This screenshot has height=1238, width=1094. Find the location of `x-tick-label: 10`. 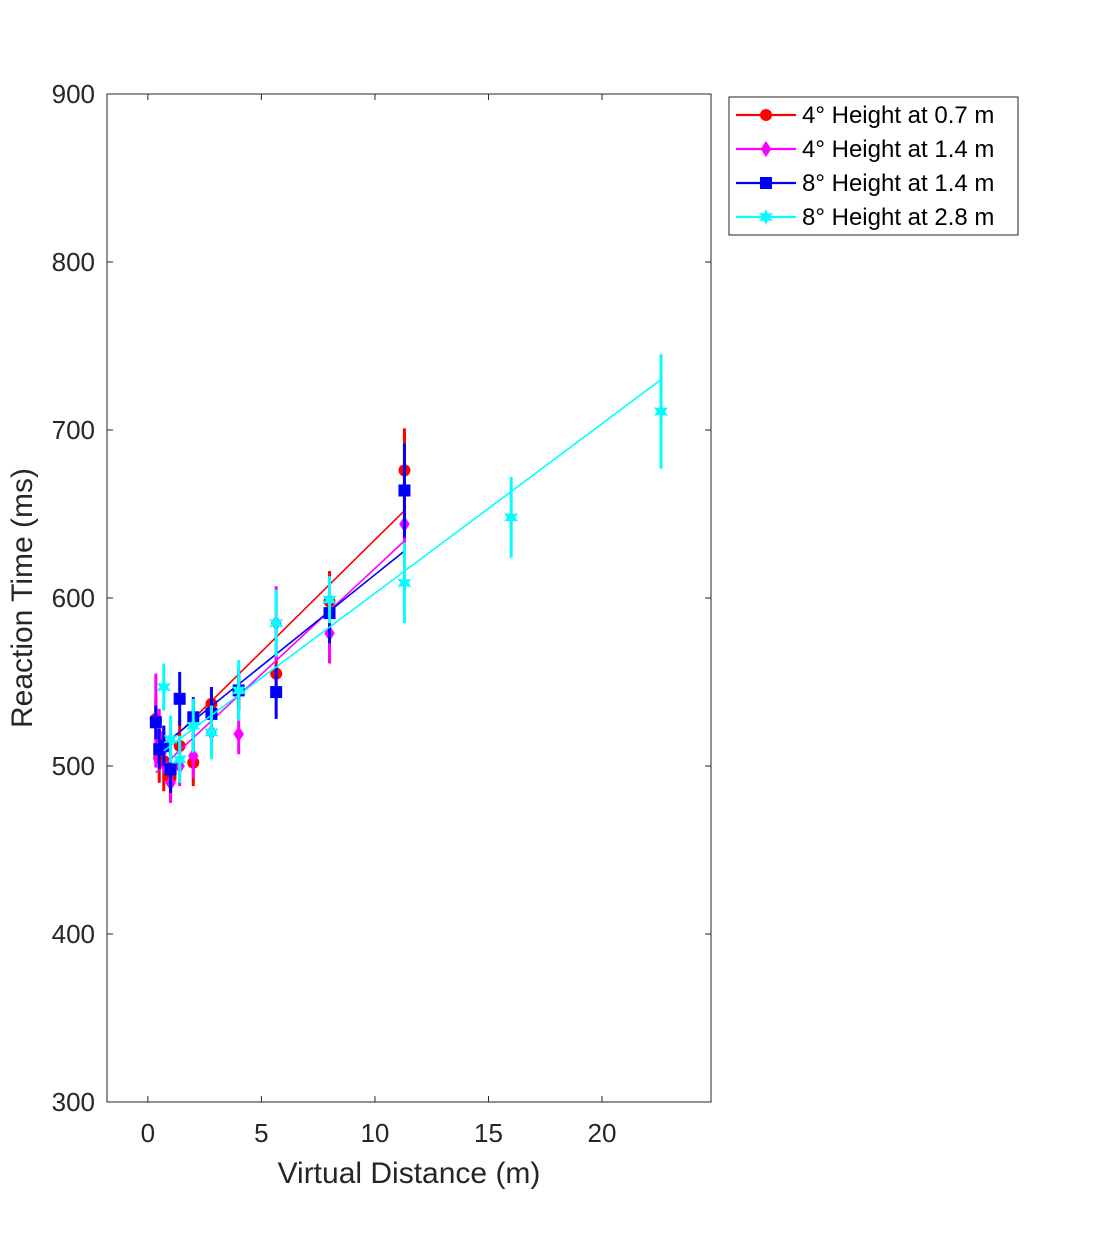

x-tick-label: 10 is located at coordinates (374, 1133).